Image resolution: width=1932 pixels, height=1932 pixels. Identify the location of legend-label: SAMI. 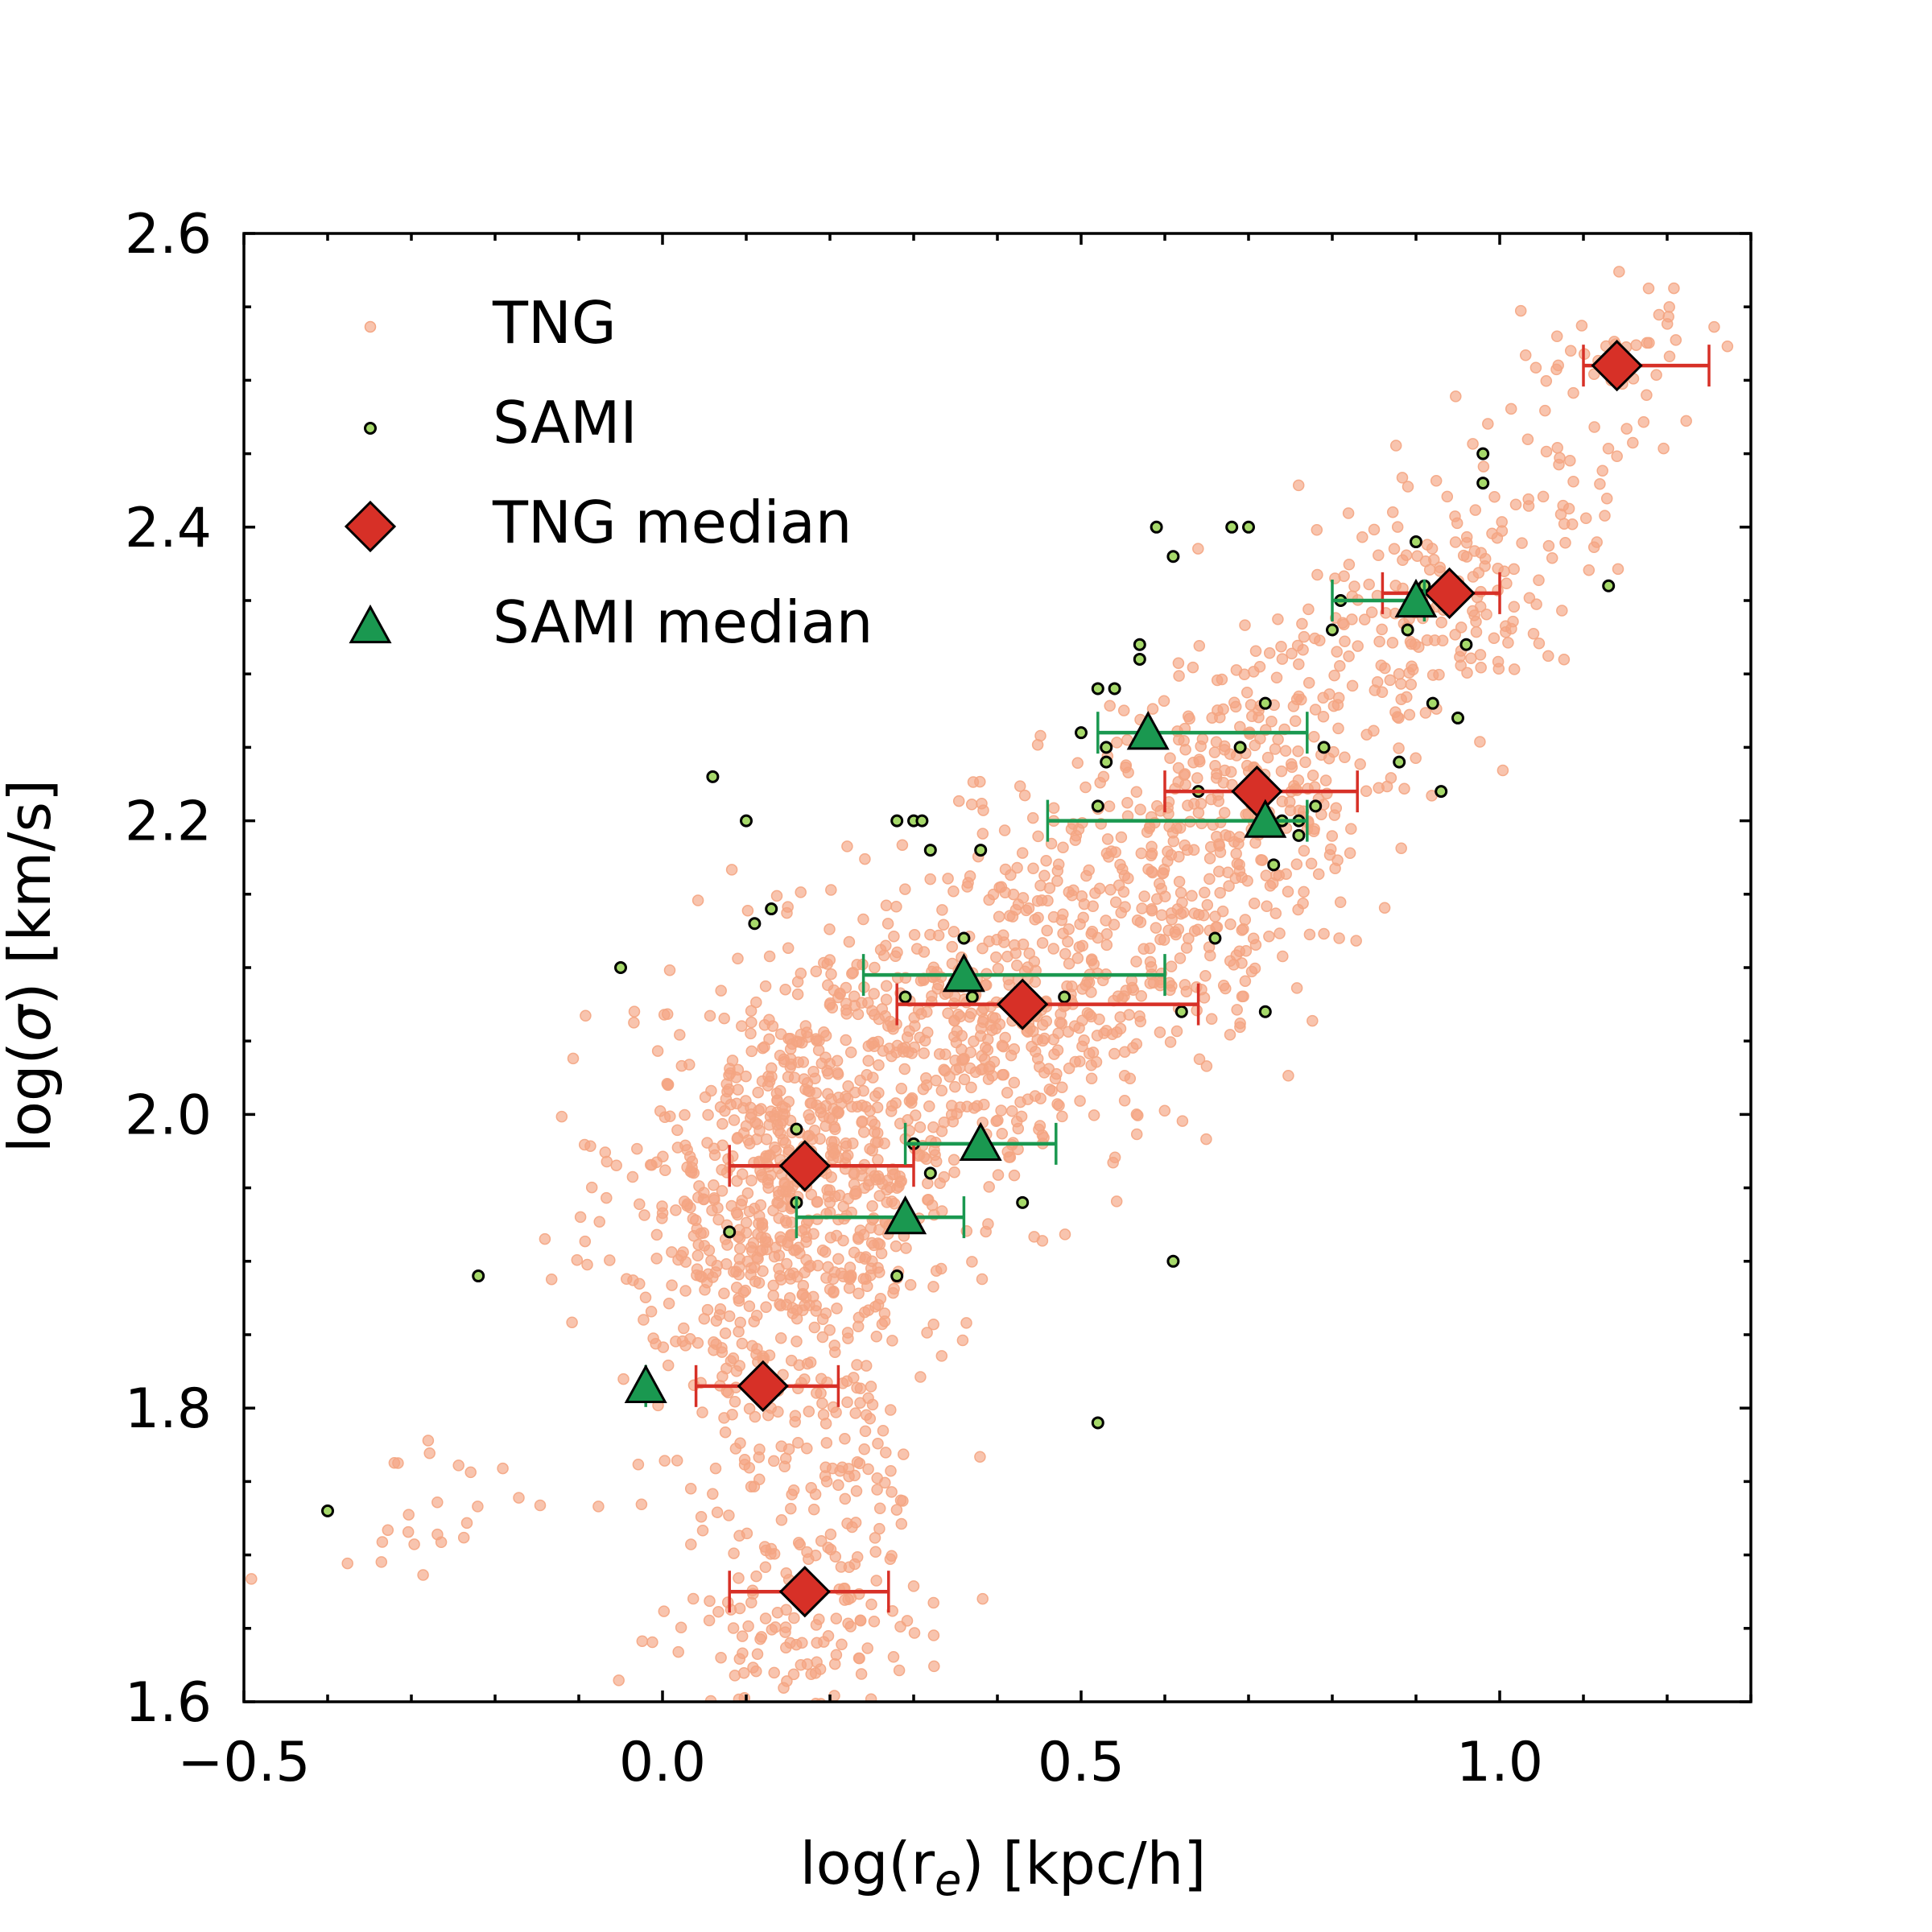
(565, 422).